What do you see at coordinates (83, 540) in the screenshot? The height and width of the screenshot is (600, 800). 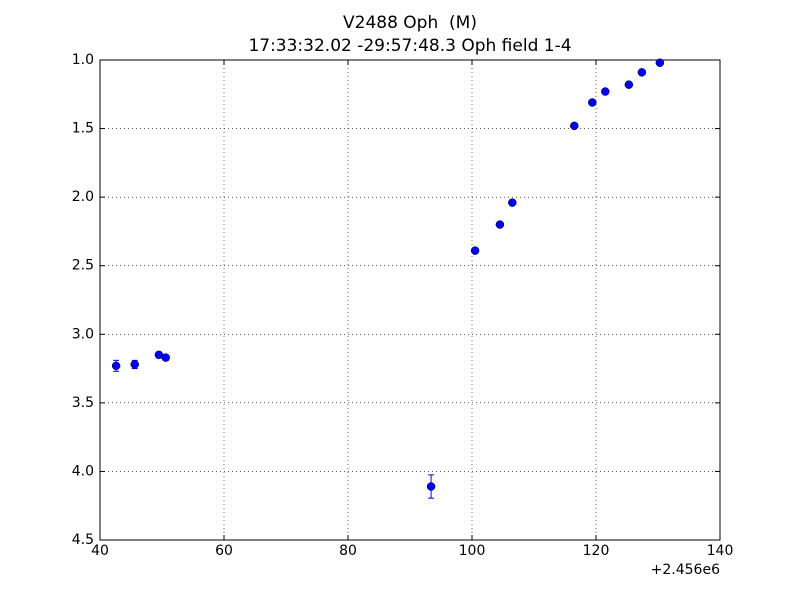 I see `y-tick-label: 4.5` at bounding box center [83, 540].